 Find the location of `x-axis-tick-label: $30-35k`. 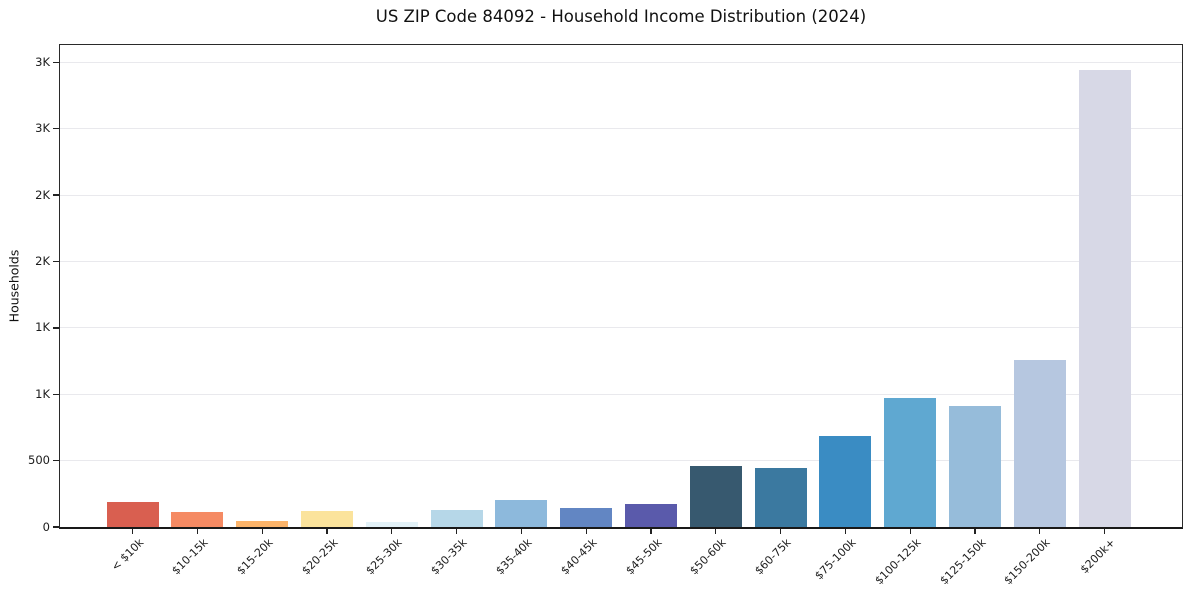

x-axis-tick-label: $30-35k is located at coordinates (449, 557).